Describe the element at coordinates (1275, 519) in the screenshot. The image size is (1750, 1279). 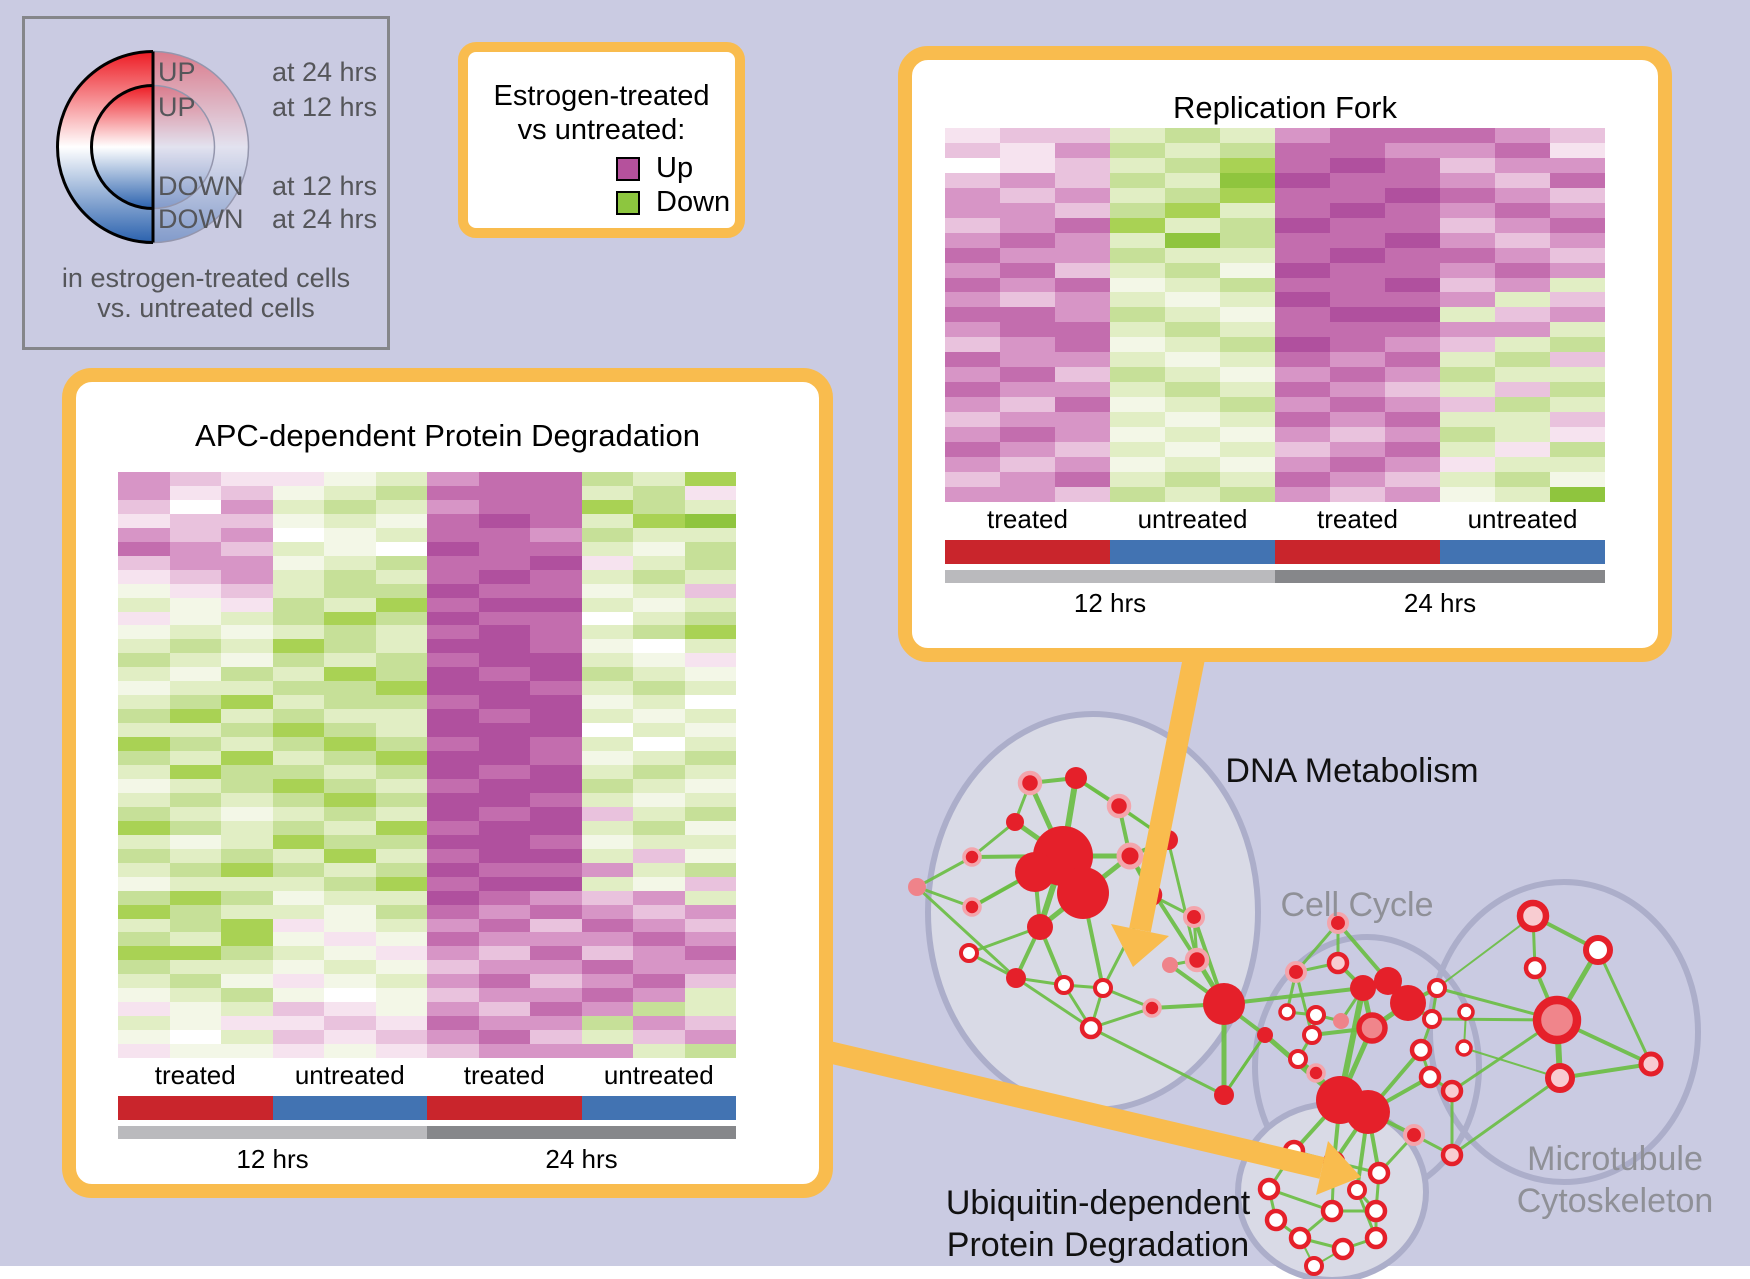
I see `rf-group-labels: treated untreated treated untreated` at that location.